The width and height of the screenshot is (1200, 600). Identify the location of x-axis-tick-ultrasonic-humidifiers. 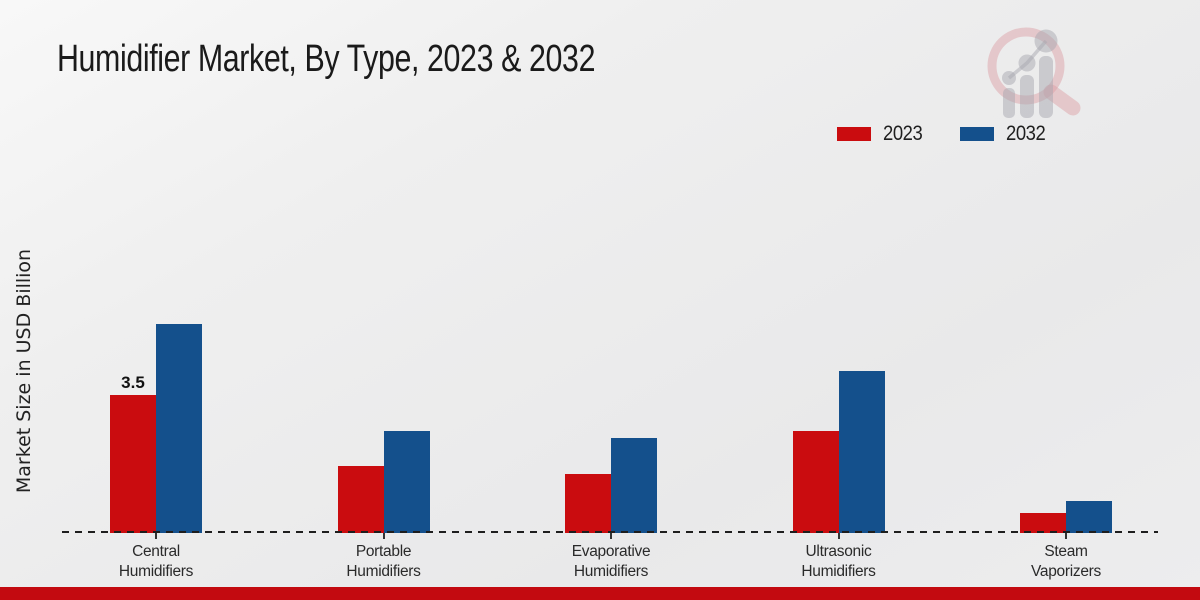
(838, 536).